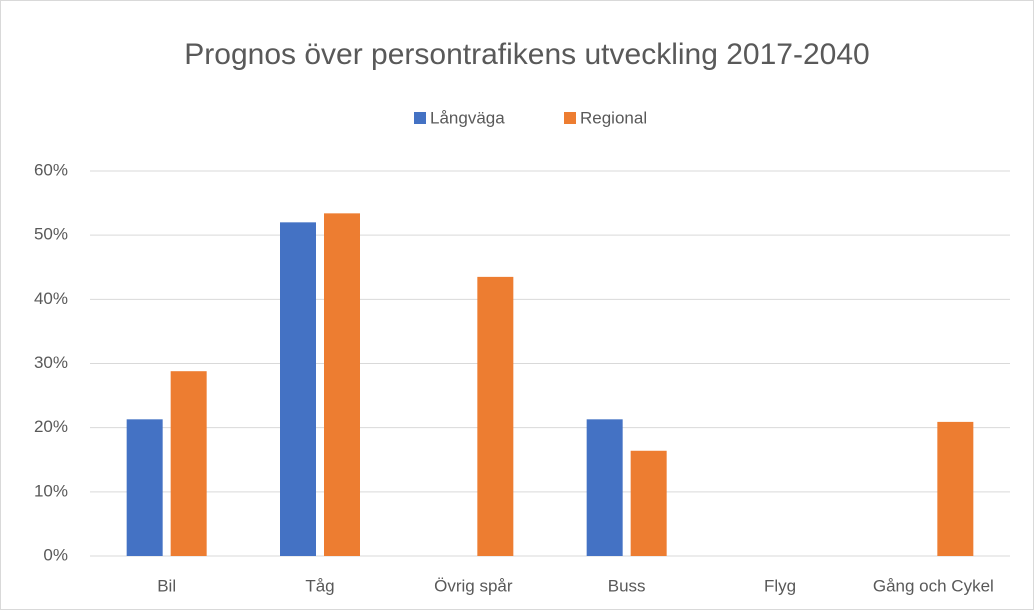 This screenshot has width=1034, height=610. I want to click on y-tick-label: 60%, so click(51, 169).